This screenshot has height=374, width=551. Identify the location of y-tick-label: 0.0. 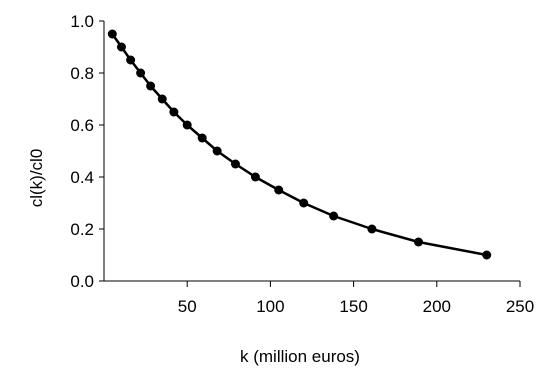
(82, 281).